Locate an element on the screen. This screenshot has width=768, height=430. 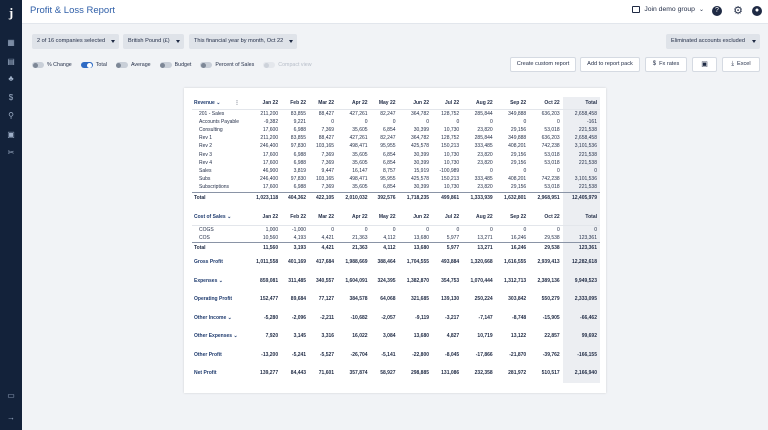
value-cell: 246,400 is located at coordinates (269, 179).